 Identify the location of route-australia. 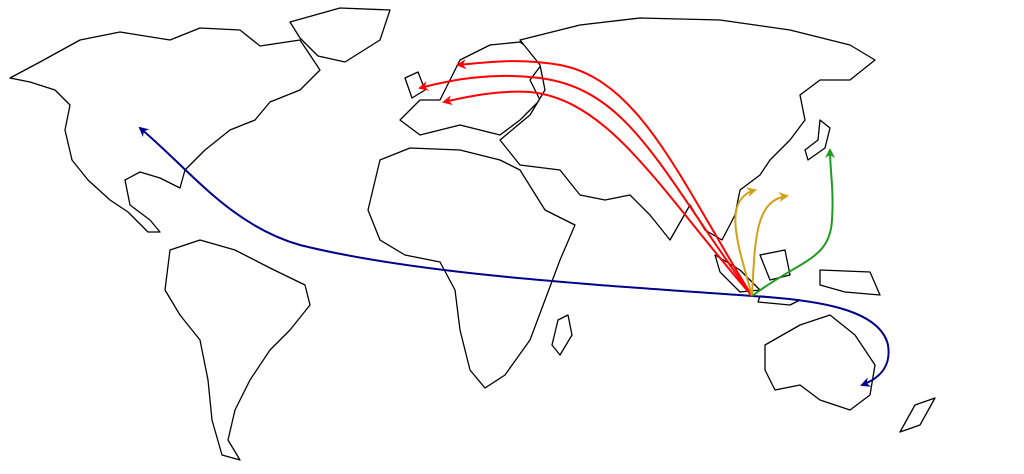
(820, 341).